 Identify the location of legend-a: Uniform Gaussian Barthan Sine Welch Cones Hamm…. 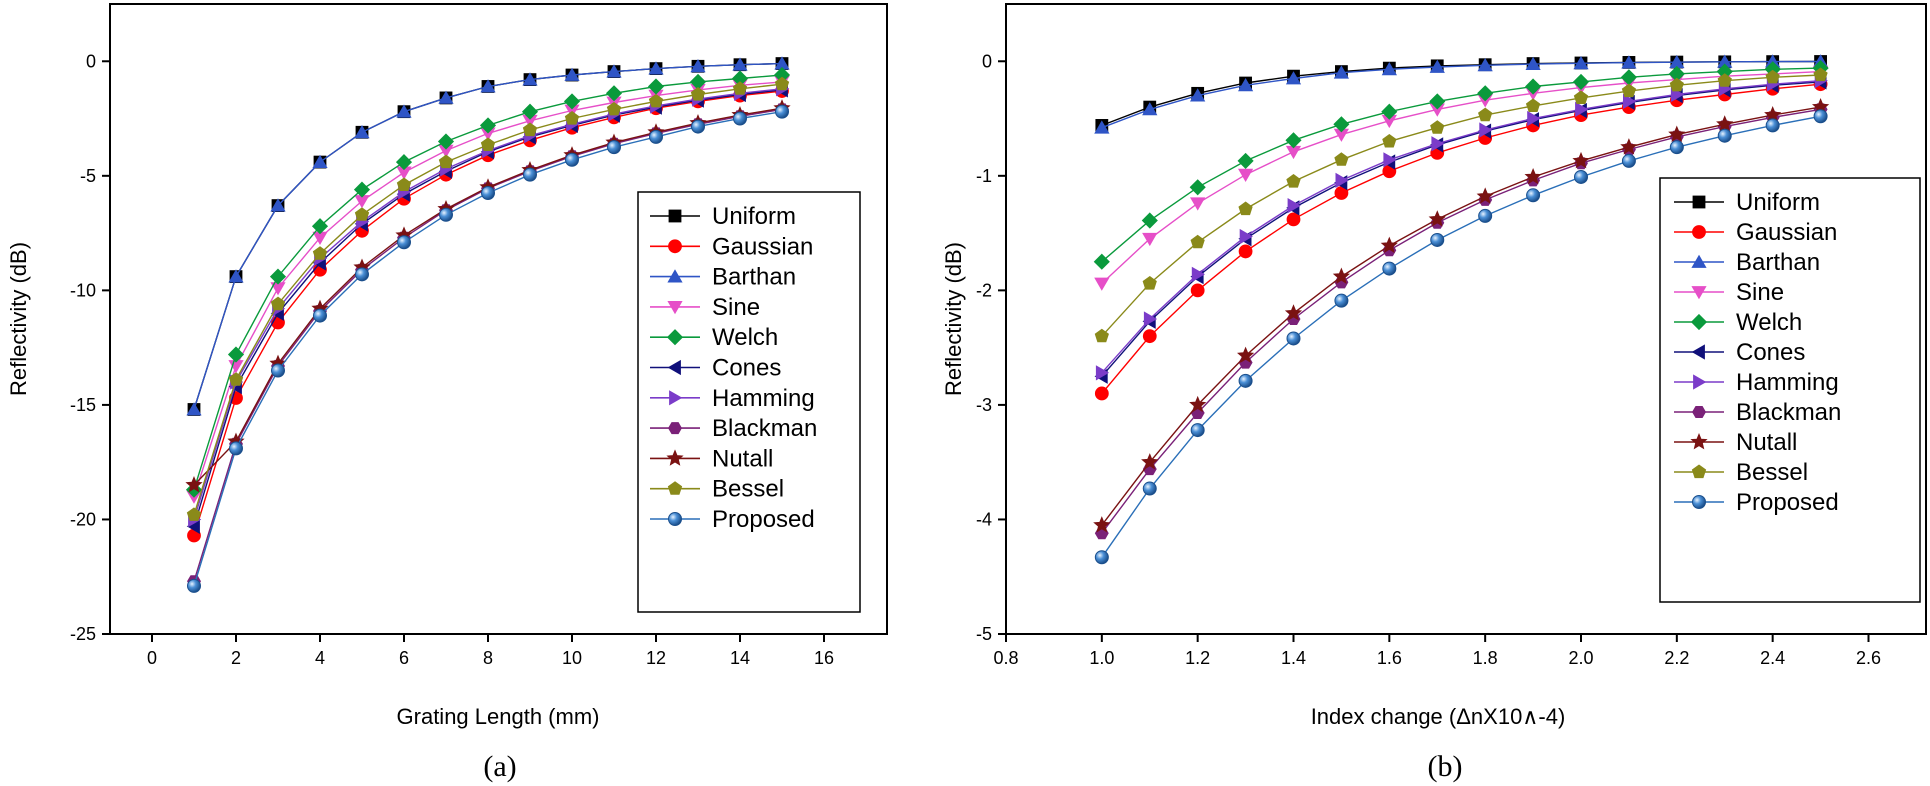
(749, 402).